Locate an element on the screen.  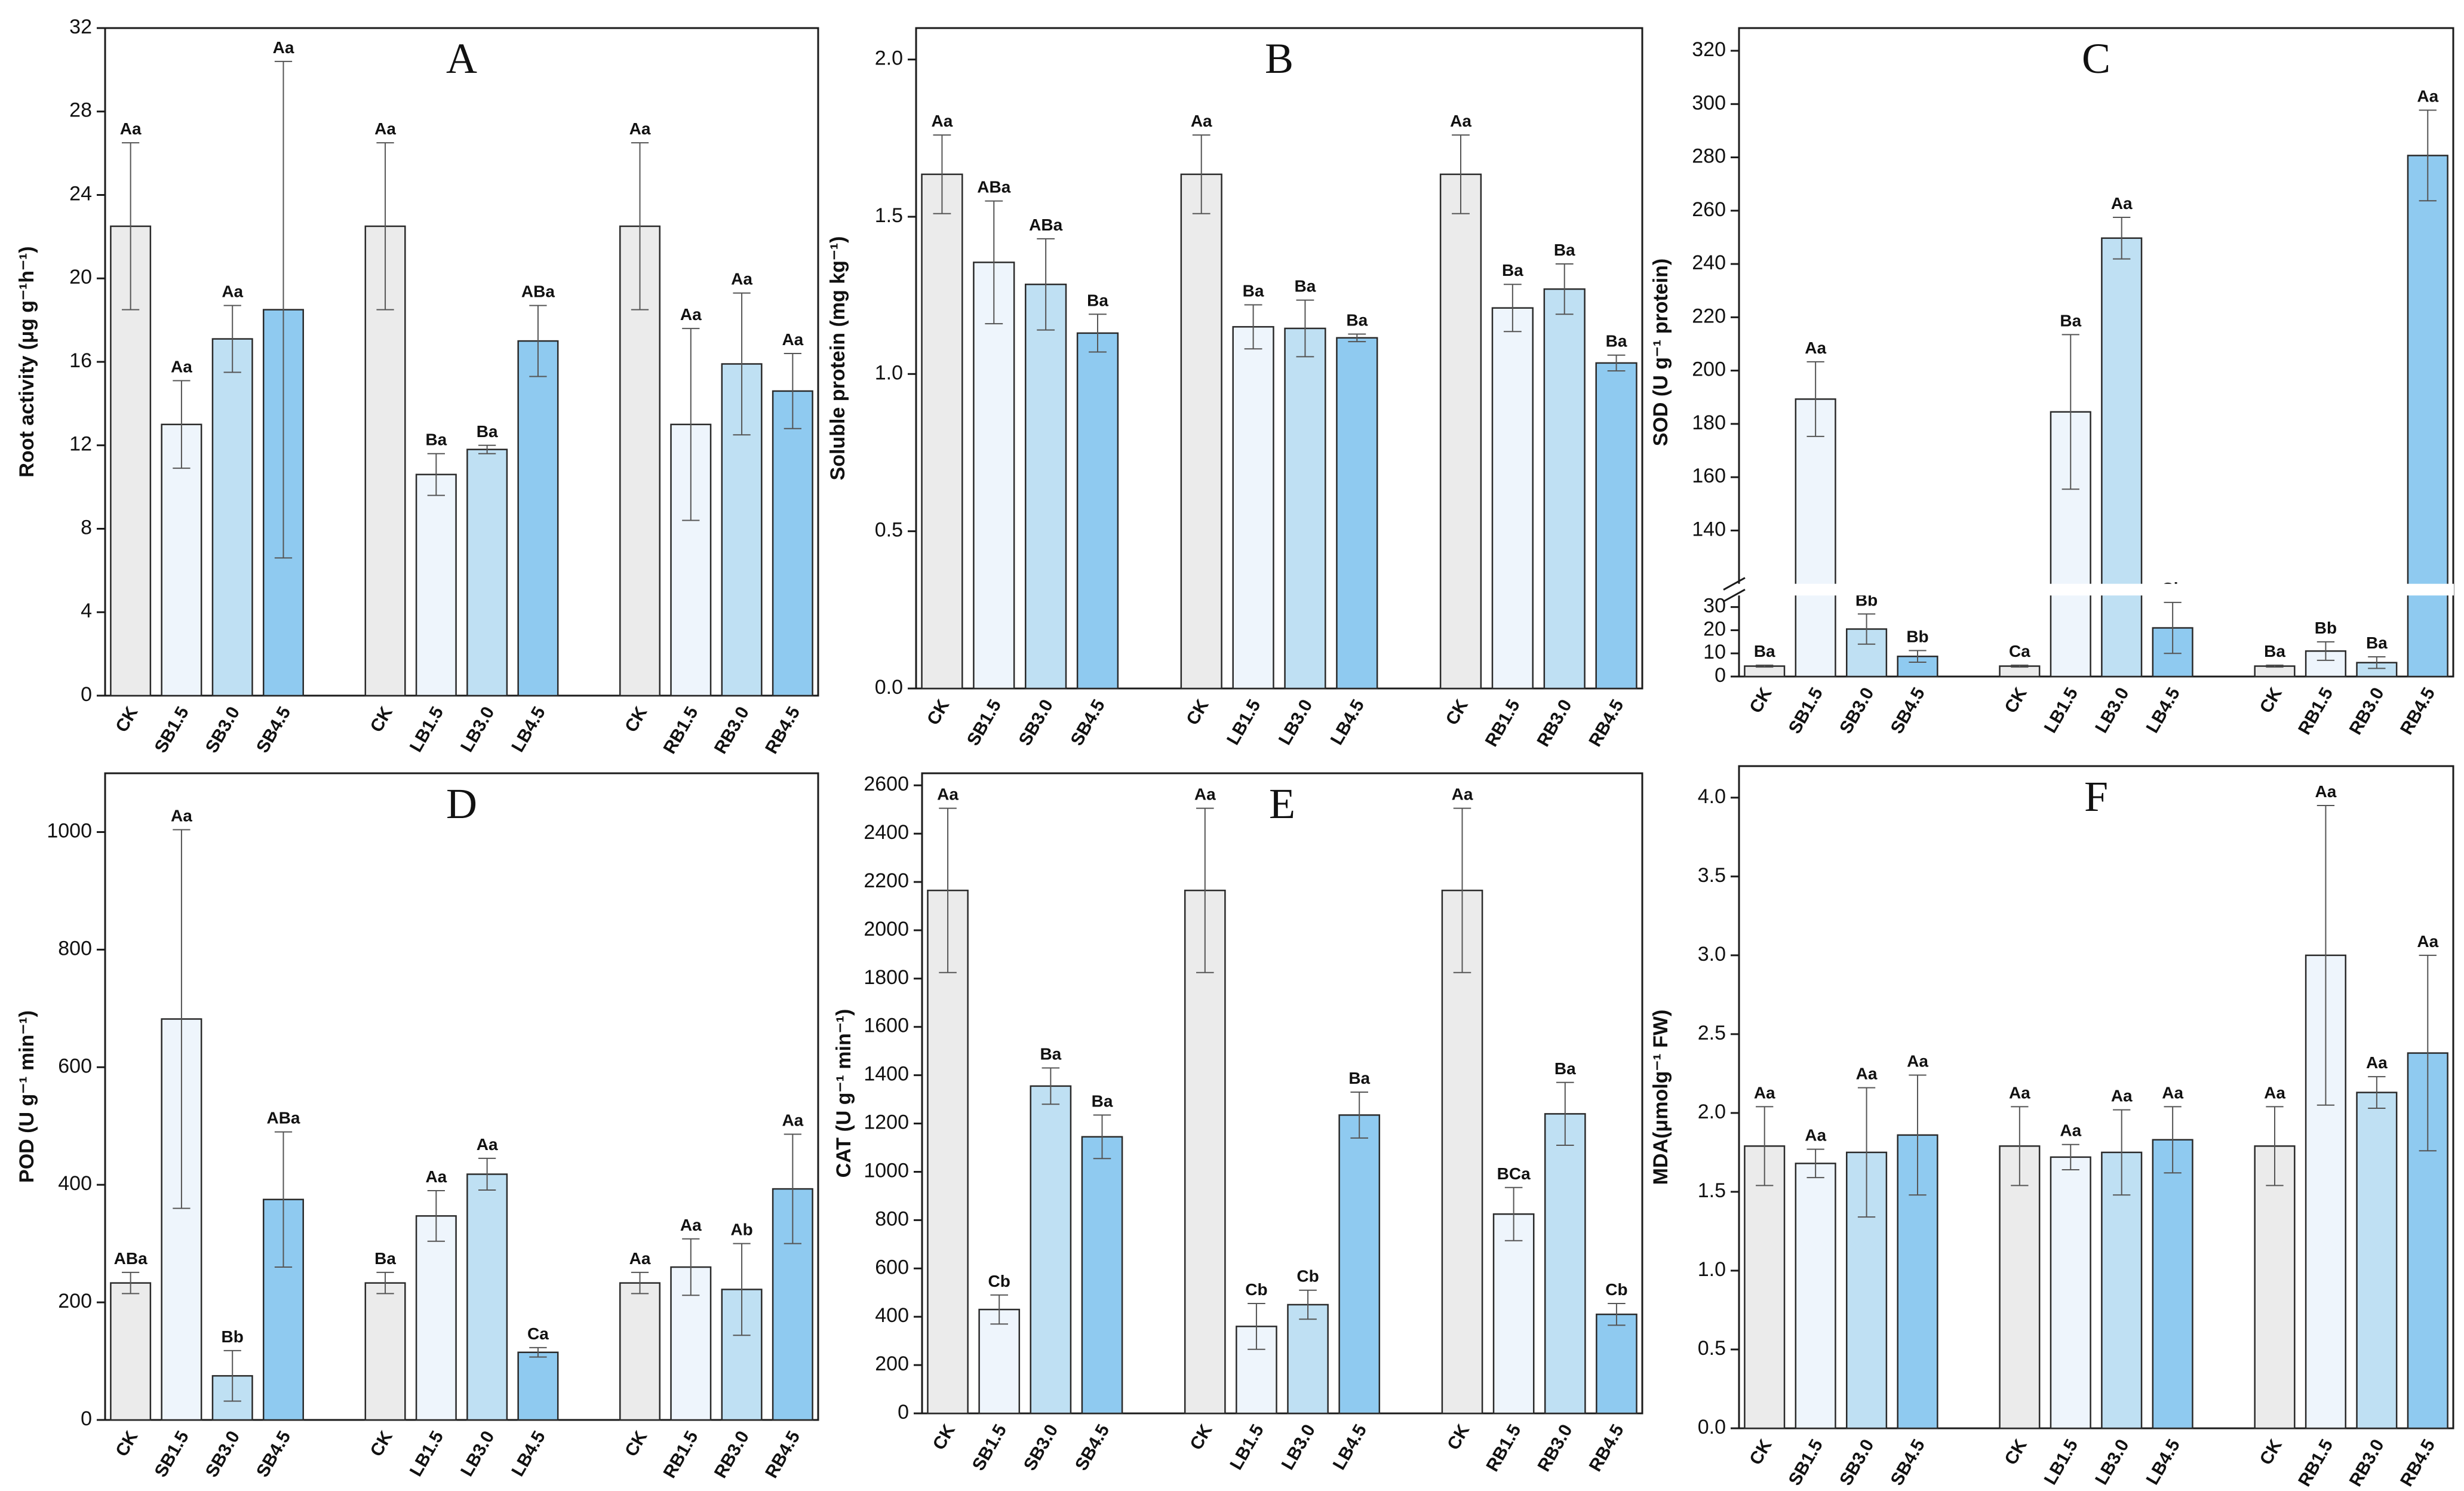
bar-b-rb15 is located at coordinates (1512, 499).